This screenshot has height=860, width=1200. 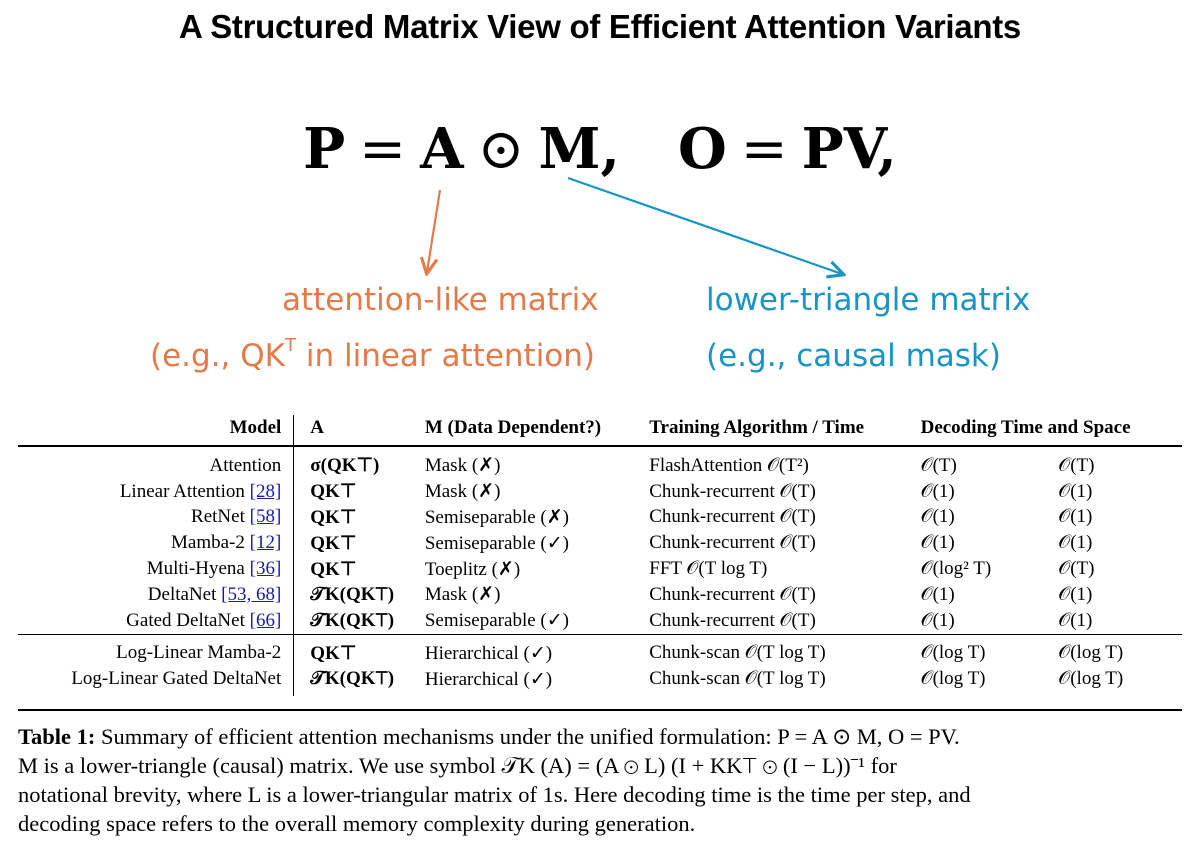 I want to click on model-name: Log-Linear Mamba-2, so click(x=199, y=653).